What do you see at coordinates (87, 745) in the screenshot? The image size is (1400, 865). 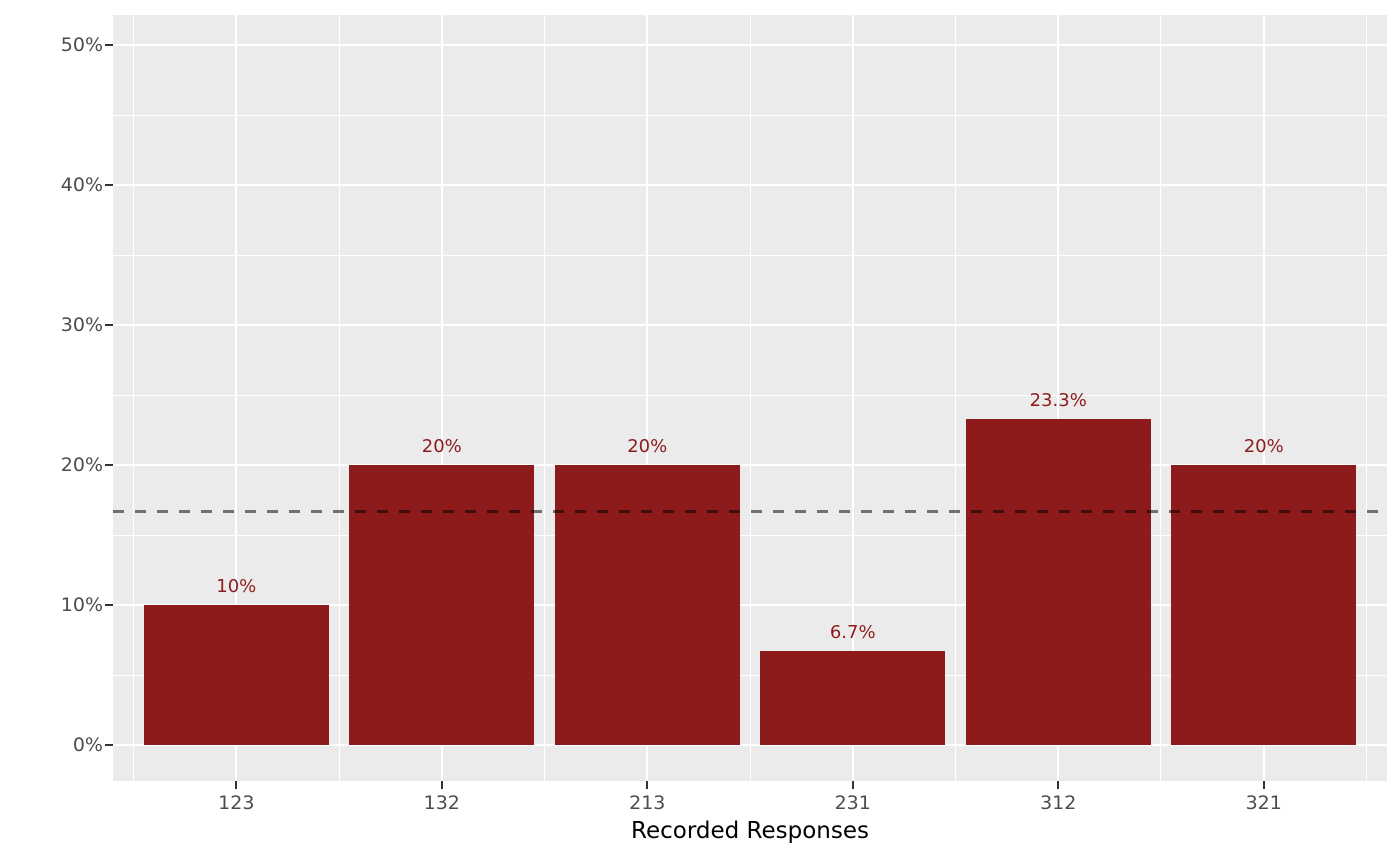 I see `y-axis-tick-label: 0%` at bounding box center [87, 745].